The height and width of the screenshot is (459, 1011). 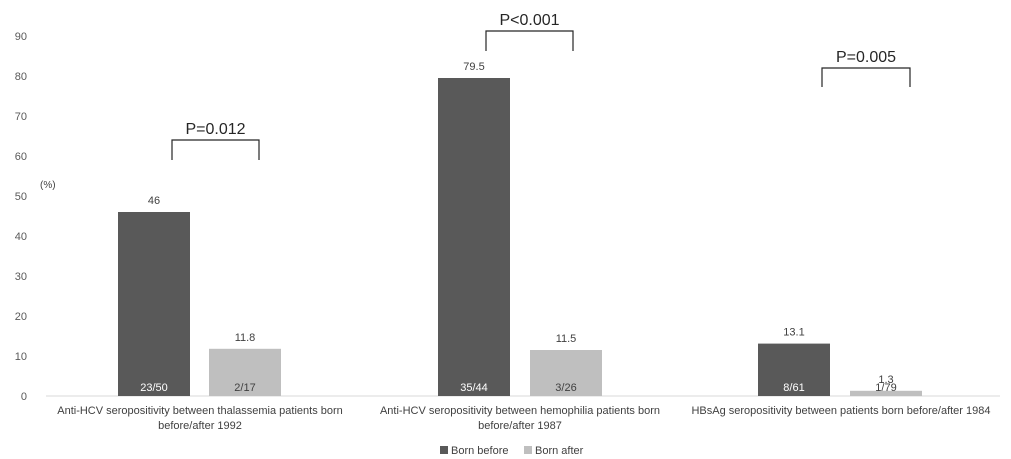 What do you see at coordinates (444, 450) in the screenshot?
I see `legend-swatch-born-before` at bounding box center [444, 450].